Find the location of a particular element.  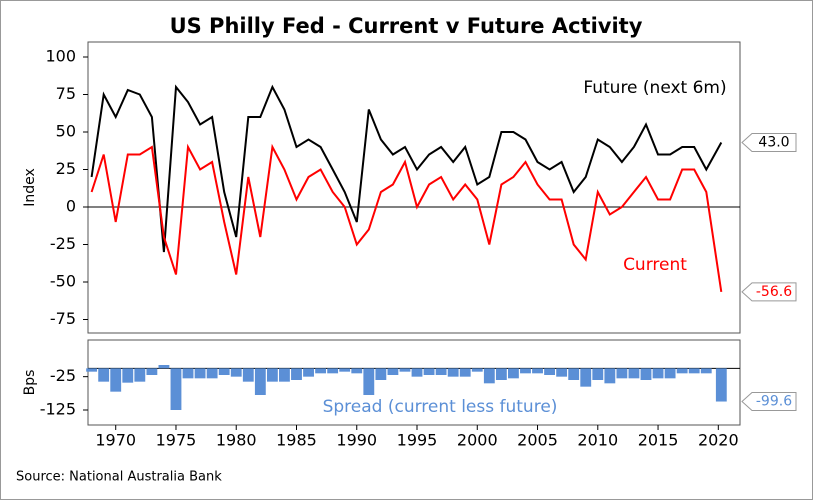

x-tick-label: 2000 is located at coordinates (477, 440).